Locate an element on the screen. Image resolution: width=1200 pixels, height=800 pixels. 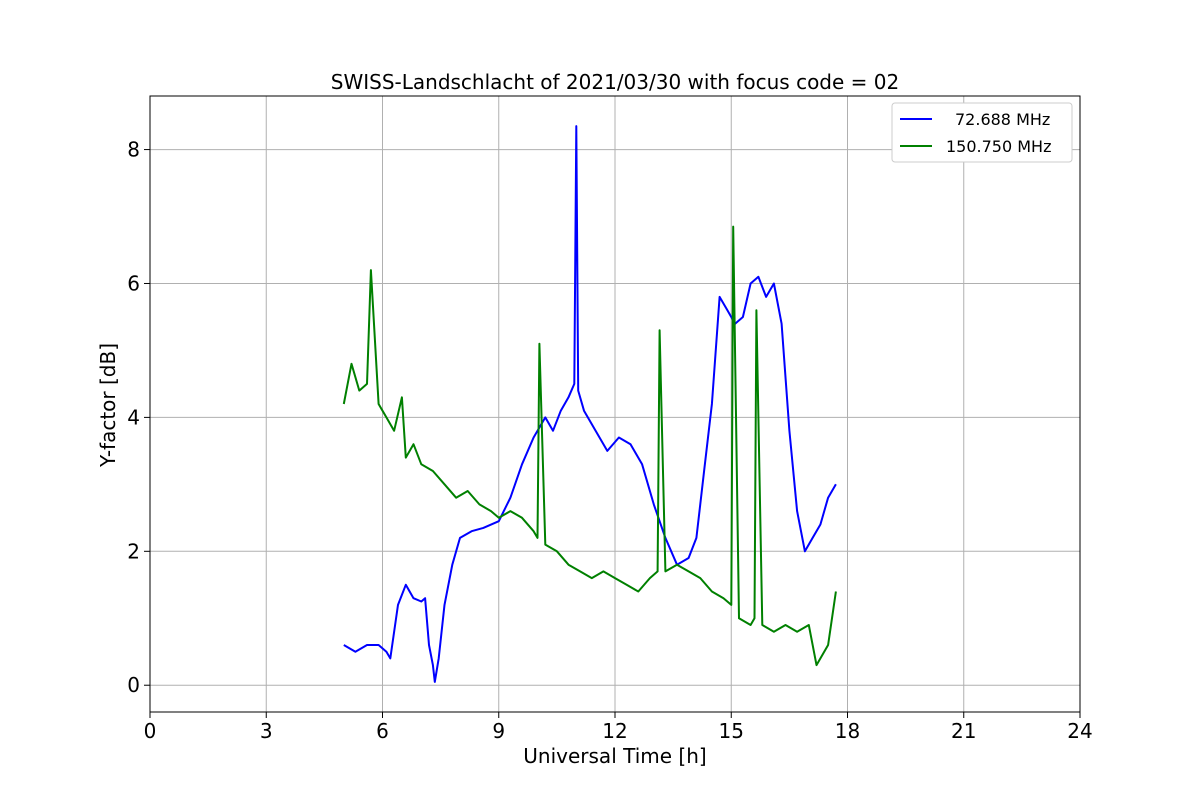
y-tick-label: 4 is located at coordinates (133, 417).